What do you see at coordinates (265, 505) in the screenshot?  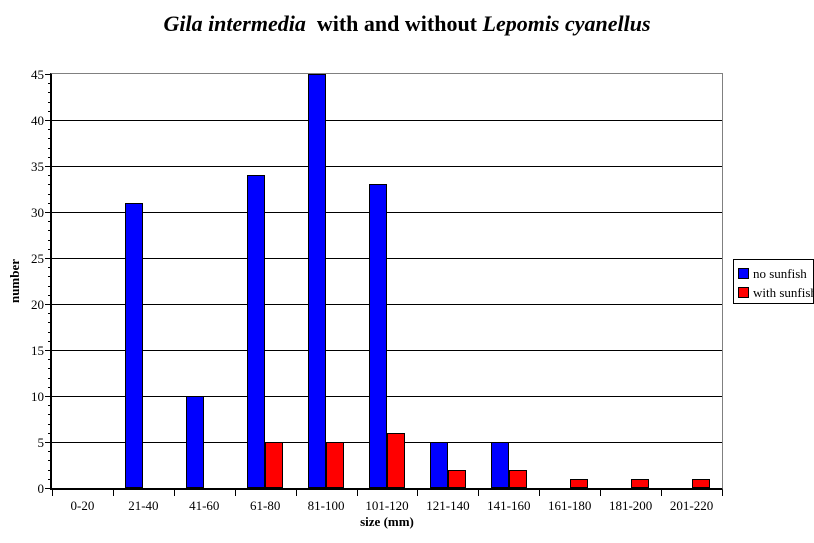 I see `x-tick-label: 61-80` at bounding box center [265, 505].